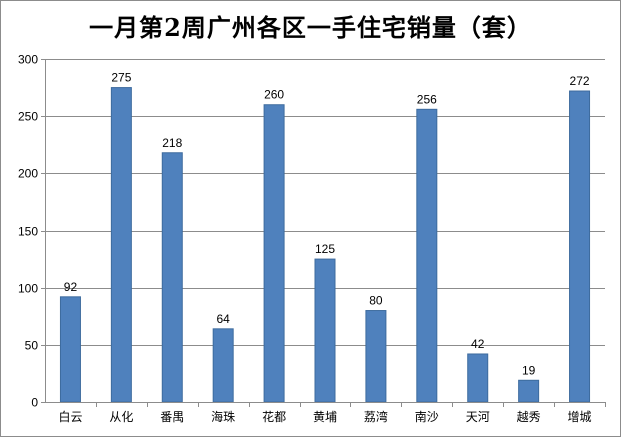  I want to click on data-label: 260, so click(274, 95).